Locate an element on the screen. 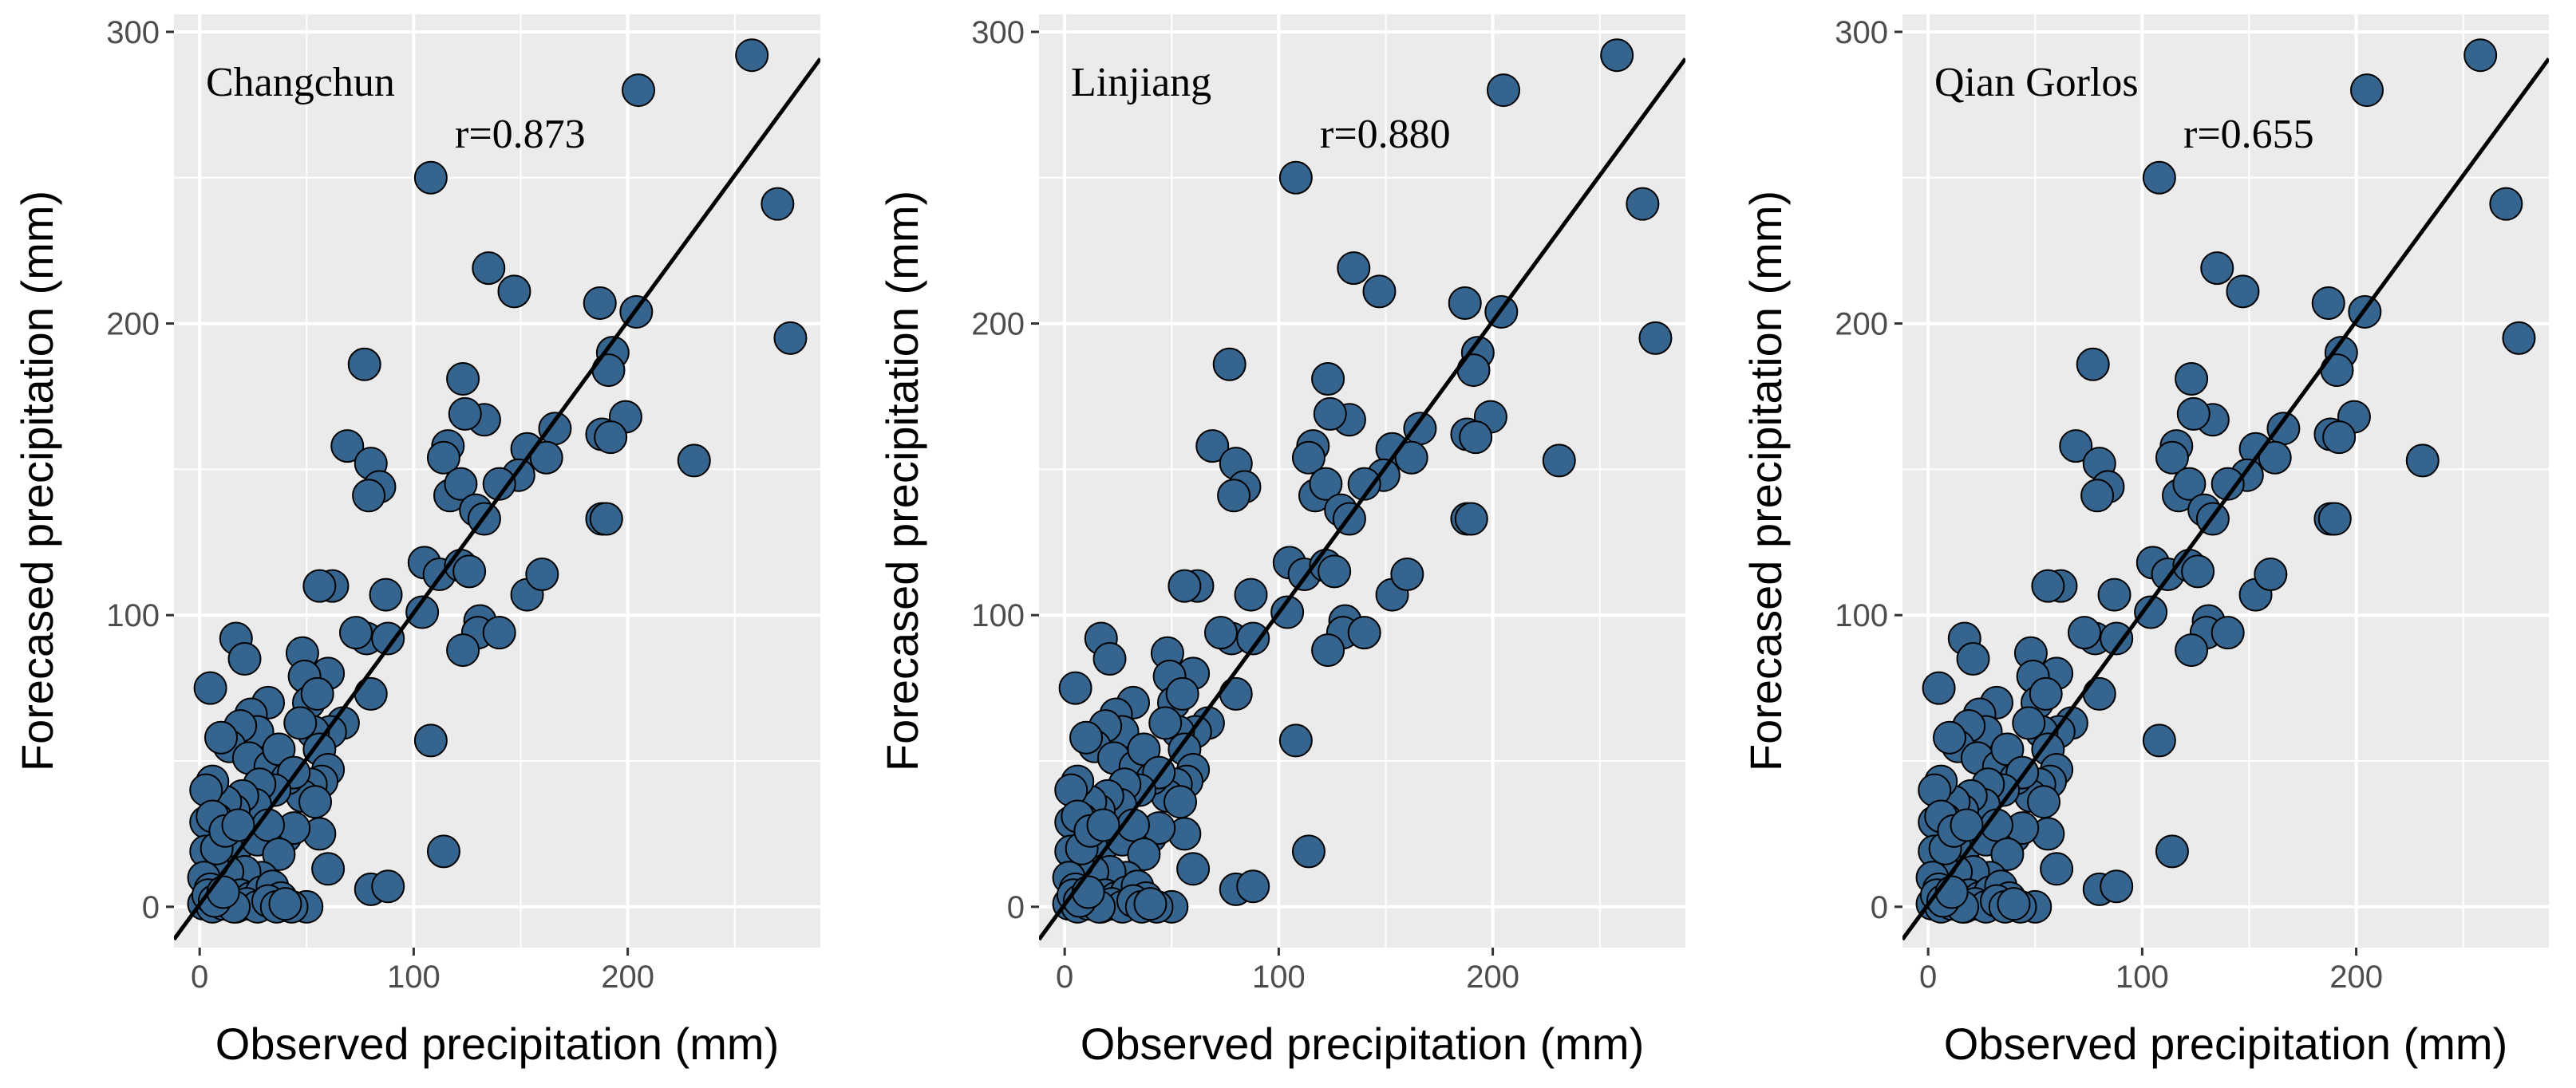 This screenshot has height=1088, width=2576. y-tick-label: 300 is located at coordinates (133, 32).